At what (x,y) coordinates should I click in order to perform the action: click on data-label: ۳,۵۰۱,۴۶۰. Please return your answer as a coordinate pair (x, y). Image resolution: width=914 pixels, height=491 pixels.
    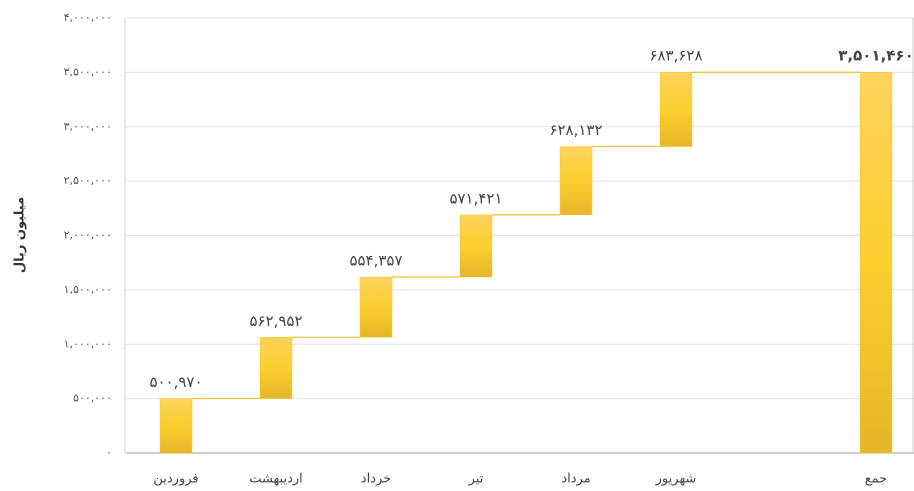
    Looking at the image, I should click on (875, 56).